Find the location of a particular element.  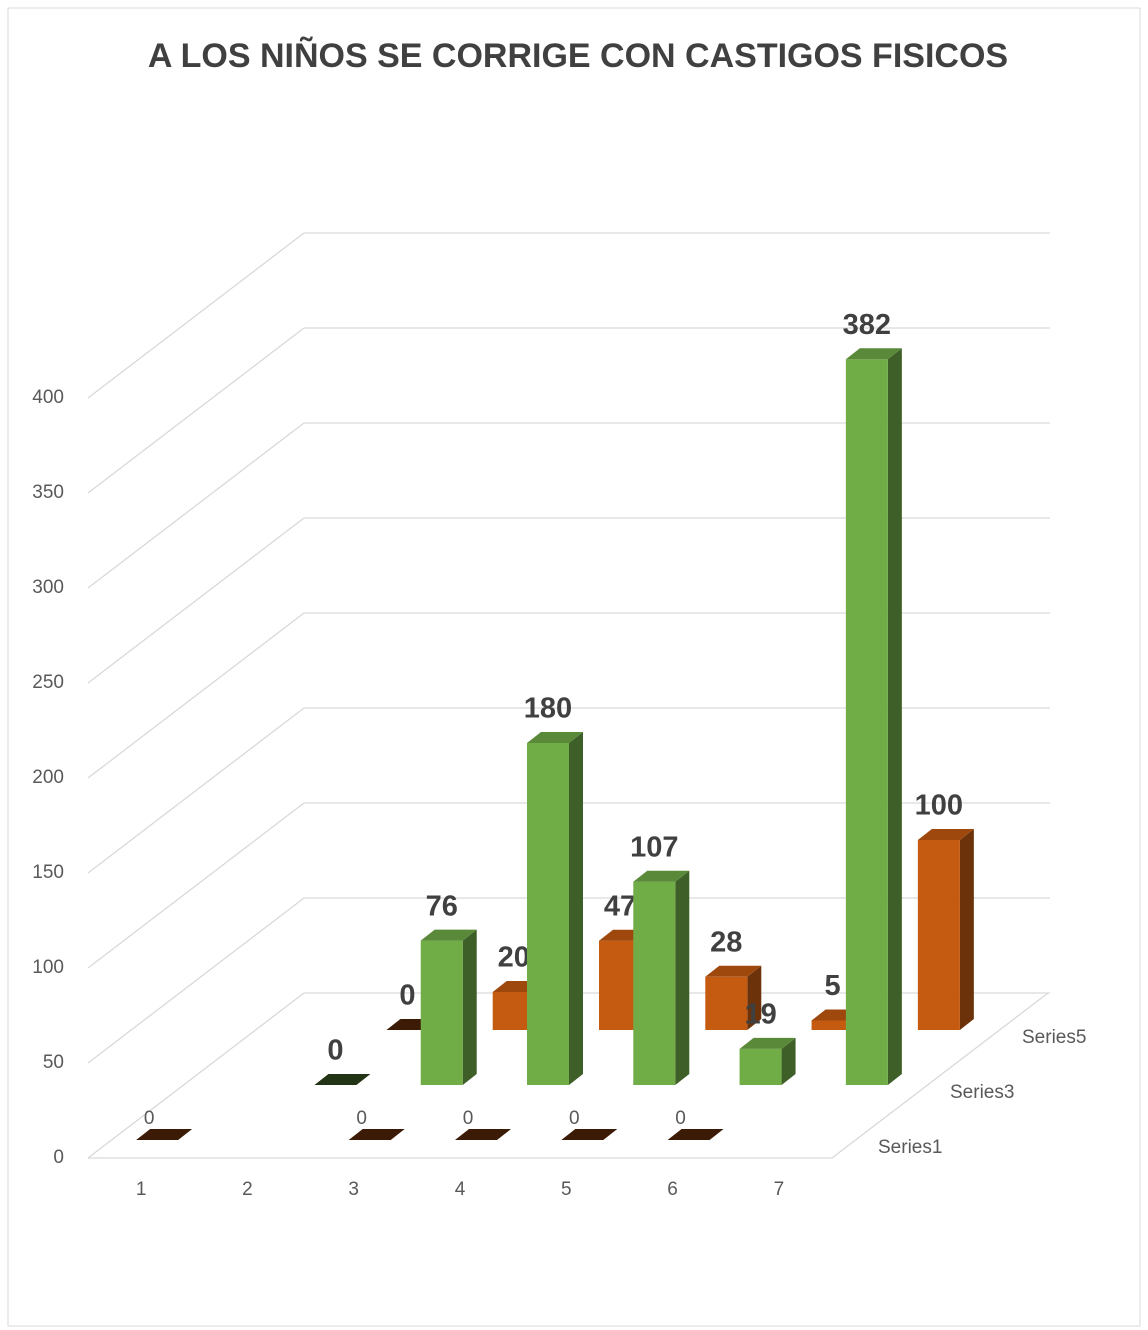

y-tick-label: 0 is located at coordinates (58, 1157).